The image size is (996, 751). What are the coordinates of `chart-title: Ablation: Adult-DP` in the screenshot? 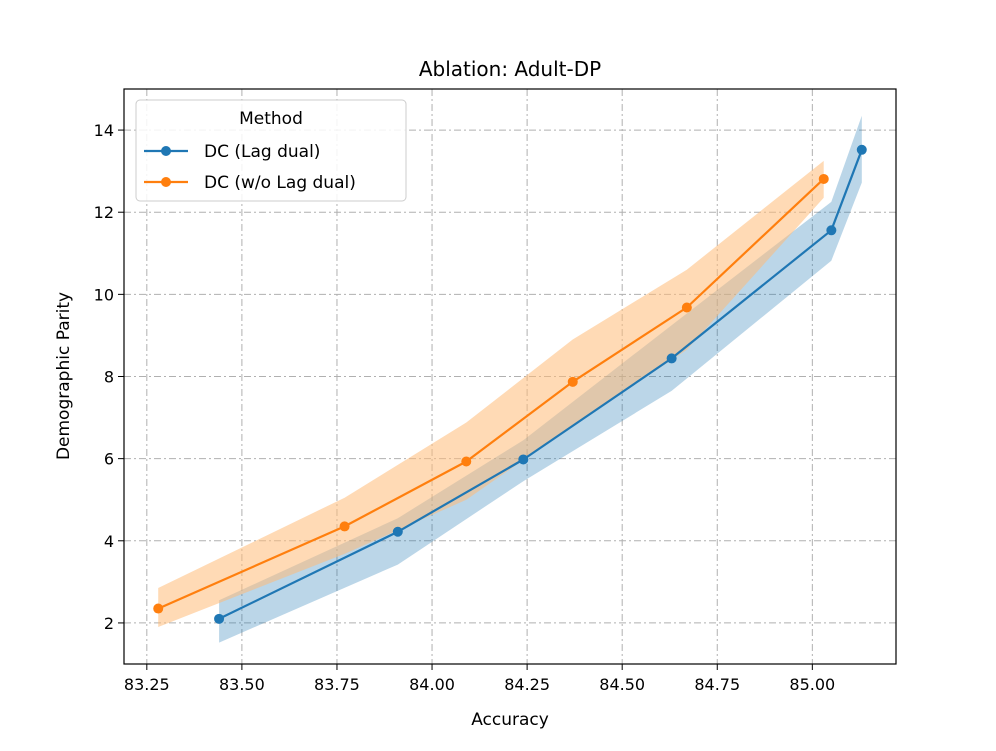 It's located at (510, 69).